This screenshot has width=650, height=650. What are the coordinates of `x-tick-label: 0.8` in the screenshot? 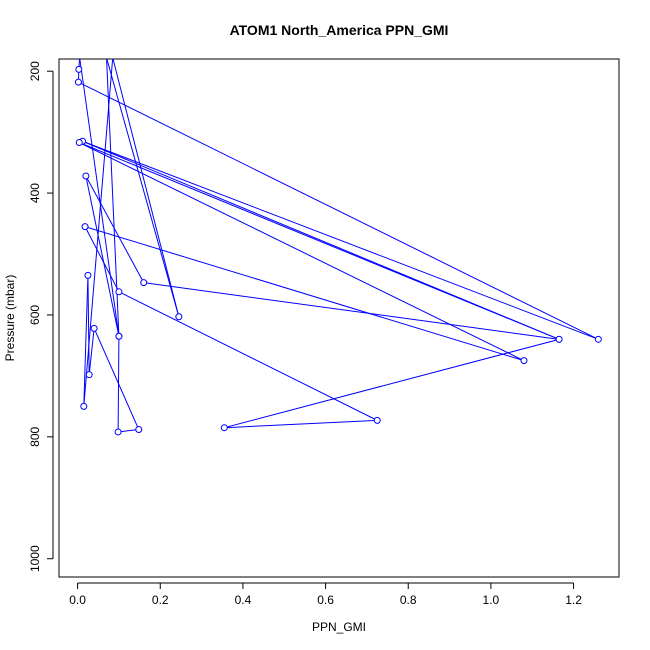 It's located at (408, 600).